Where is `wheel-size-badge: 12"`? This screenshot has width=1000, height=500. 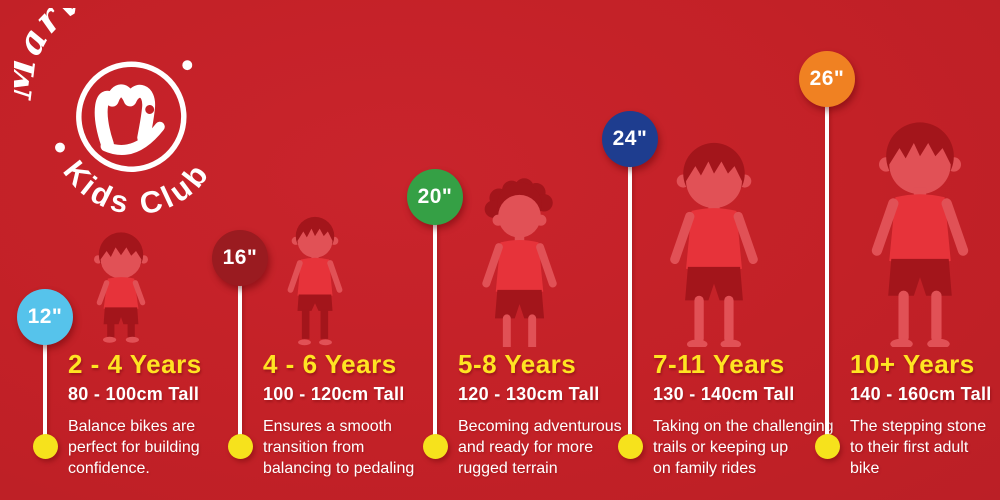
wheel-size-badge: 12" is located at coordinates (45, 317).